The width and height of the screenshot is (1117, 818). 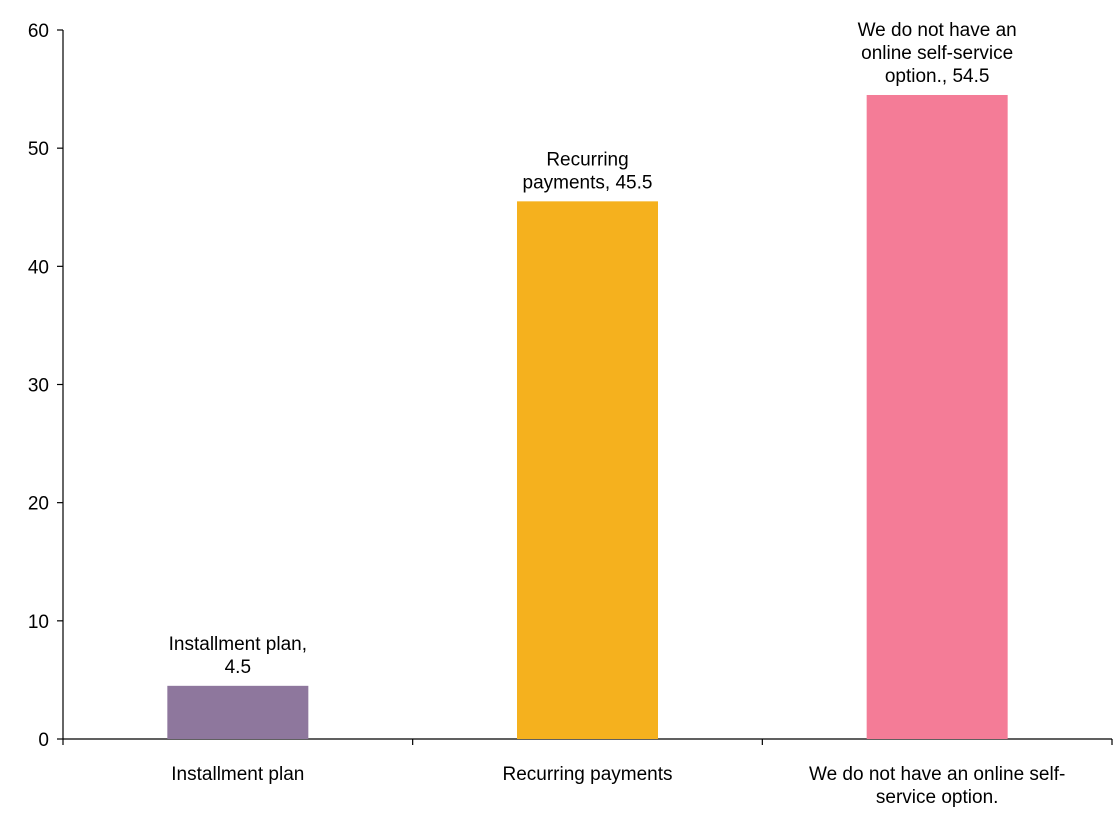 What do you see at coordinates (937, 30) in the screenshot?
I see `data-label-line: We do not have an` at bounding box center [937, 30].